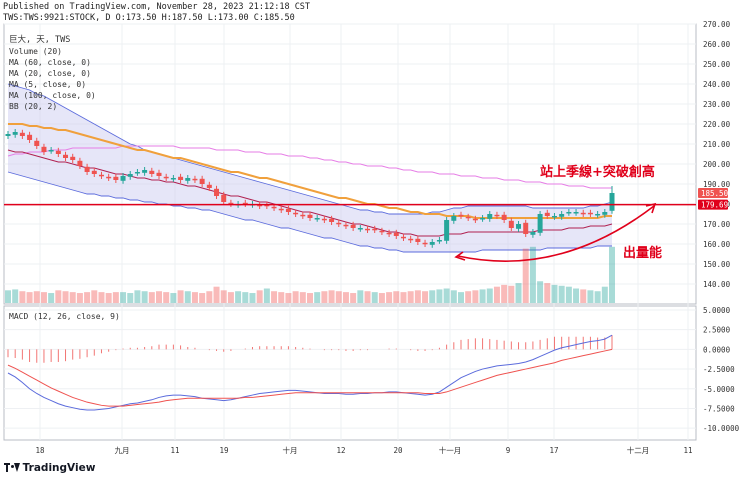  I want to click on y-tick-label: 260.00, so click(717, 44).